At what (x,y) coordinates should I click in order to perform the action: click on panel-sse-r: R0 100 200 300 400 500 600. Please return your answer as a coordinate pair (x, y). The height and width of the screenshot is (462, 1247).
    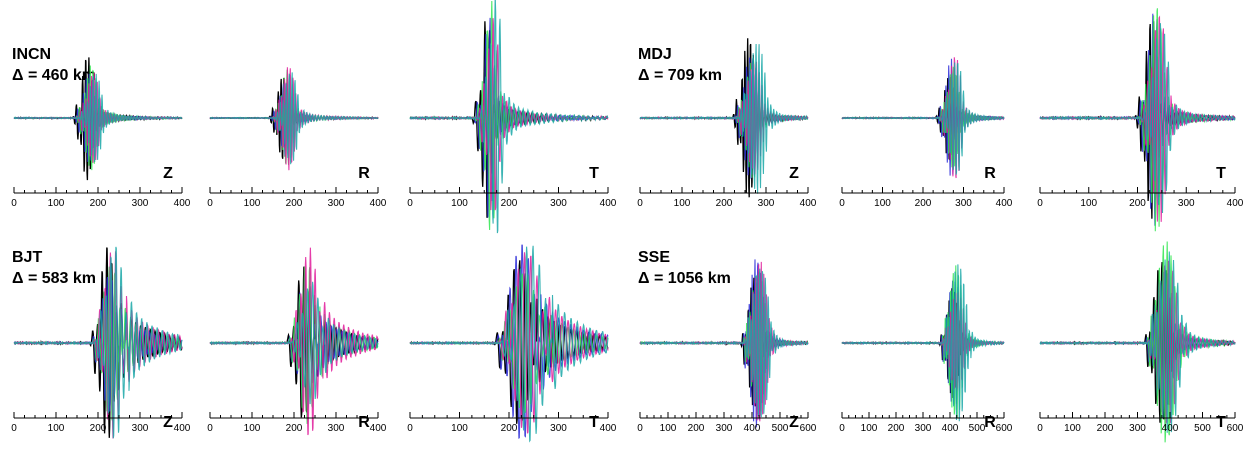
    Looking at the image, I should click on (926, 349).